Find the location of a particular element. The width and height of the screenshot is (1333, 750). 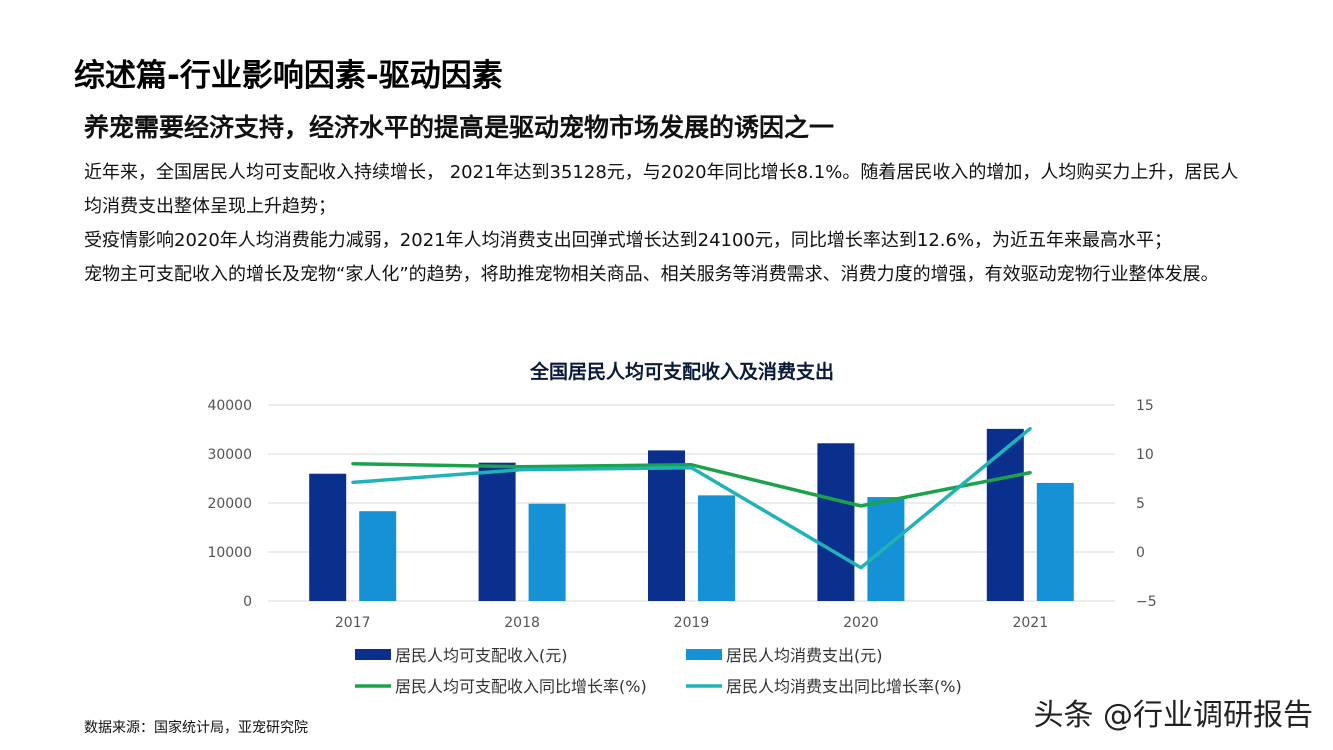

y-left-tick-label: 20000 is located at coordinates (229, 504).